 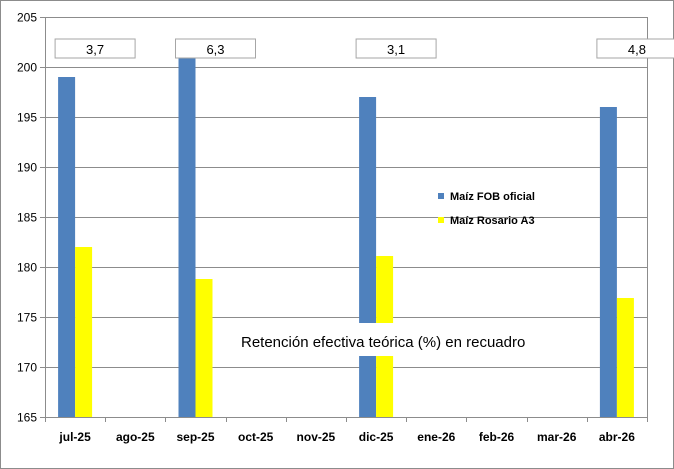 I want to click on callout-label: 4,8, so click(x=637, y=49).